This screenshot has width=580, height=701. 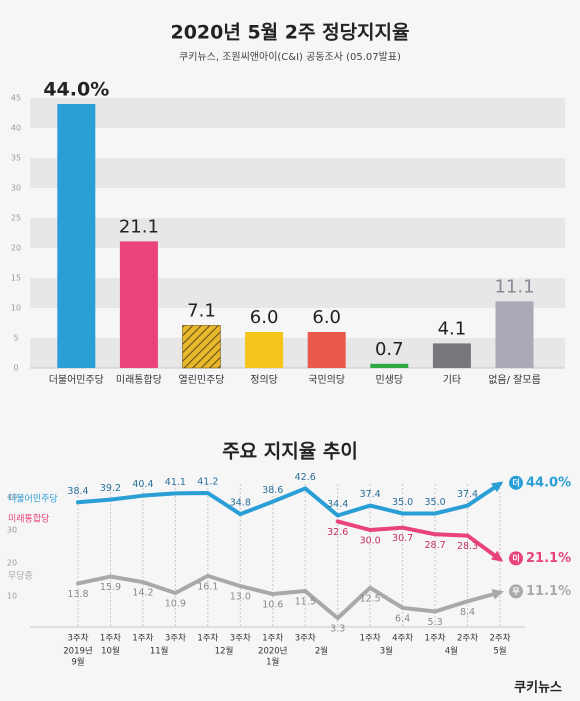 I want to click on value-label: 3.3, so click(x=337, y=629).